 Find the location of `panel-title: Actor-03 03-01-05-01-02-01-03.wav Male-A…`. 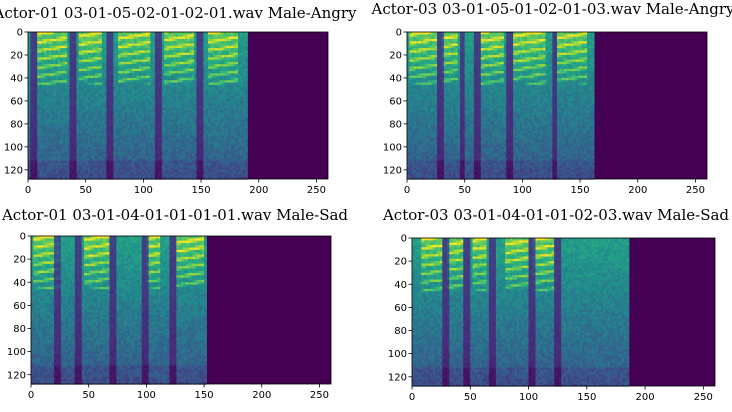

panel-title: Actor-03 03-01-05-01-02-01-03.wav Male-A… is located at coordinates (551, 9).